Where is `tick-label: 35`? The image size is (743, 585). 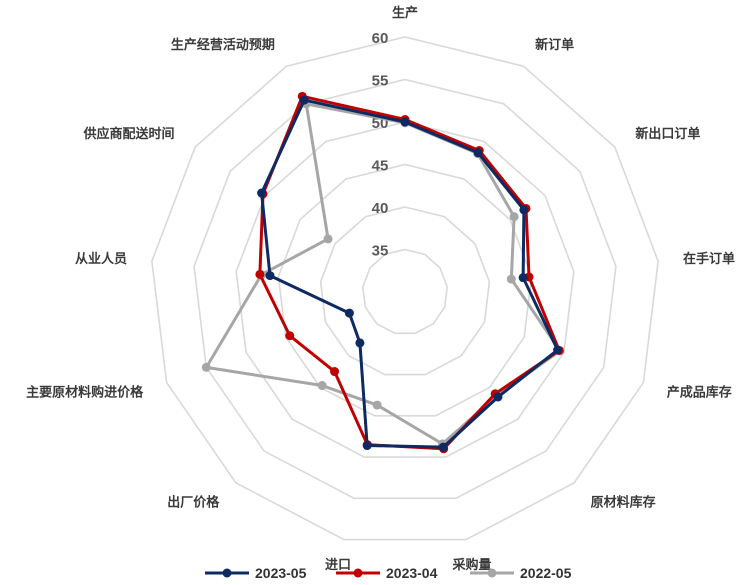 tick-label: 35 is located at coordinates (380, 251).